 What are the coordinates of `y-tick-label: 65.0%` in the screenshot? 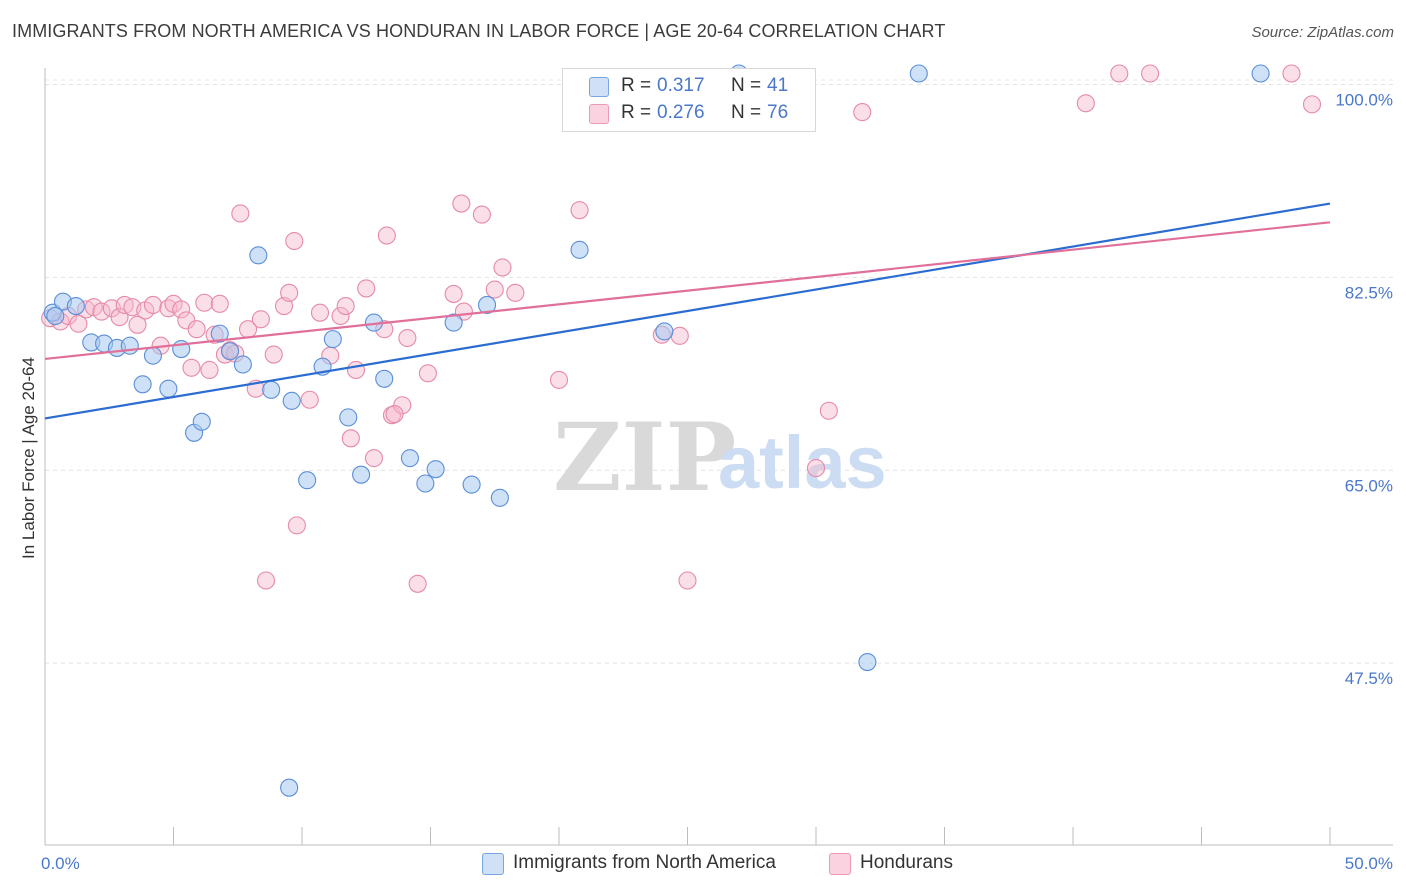 It's located at (1369, 485).